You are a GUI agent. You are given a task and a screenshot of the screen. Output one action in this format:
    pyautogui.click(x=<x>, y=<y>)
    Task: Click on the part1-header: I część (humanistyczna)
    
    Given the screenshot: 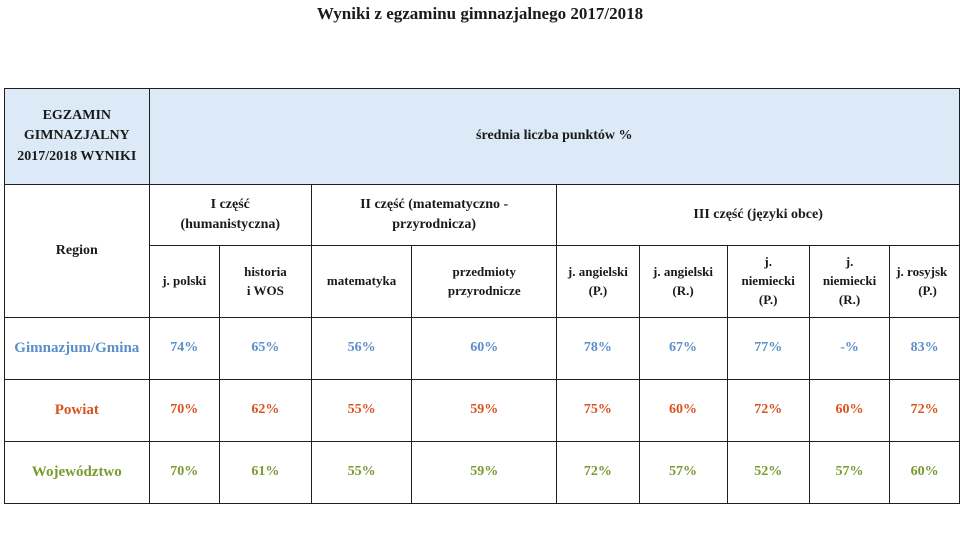 What is the action you would take?
    pyautogui.click(x=230, y=215)
    